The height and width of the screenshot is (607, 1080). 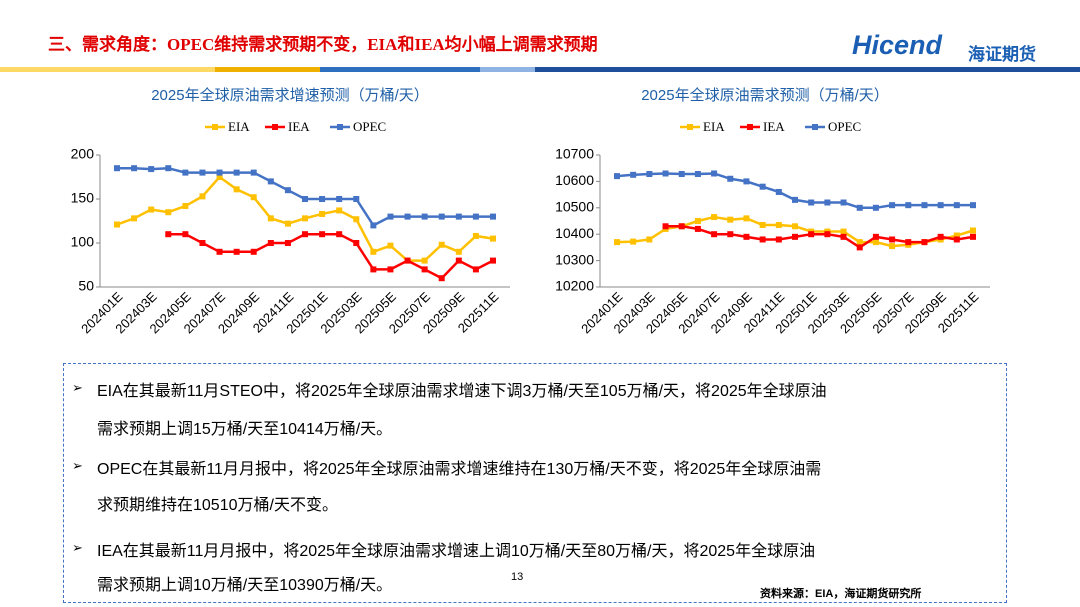 I want to click on bullet-text: 求预期维持在10510万桶/天不变。, so click(x=217, y=505).